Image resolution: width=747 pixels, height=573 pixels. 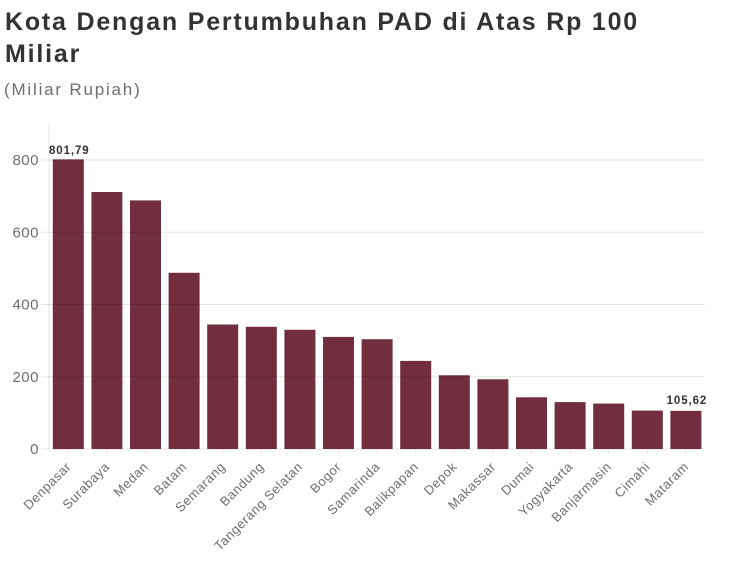 What do you see at coordinates (325, 477) in the screenshot?
I see `svg-text: Bogor` at bounding box center [325, 477].